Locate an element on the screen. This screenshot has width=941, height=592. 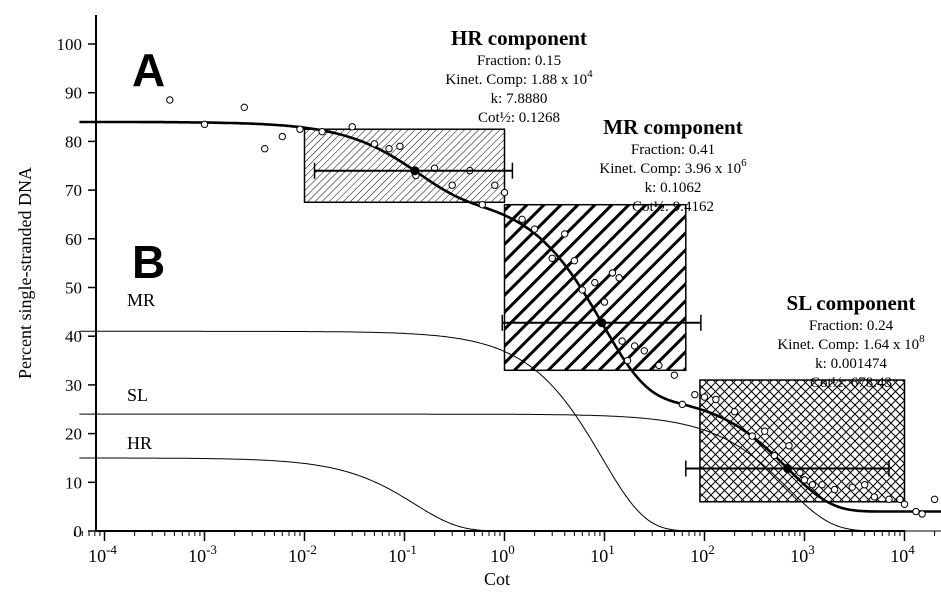
hatched-box-hr is located at coordinates (404, 166).